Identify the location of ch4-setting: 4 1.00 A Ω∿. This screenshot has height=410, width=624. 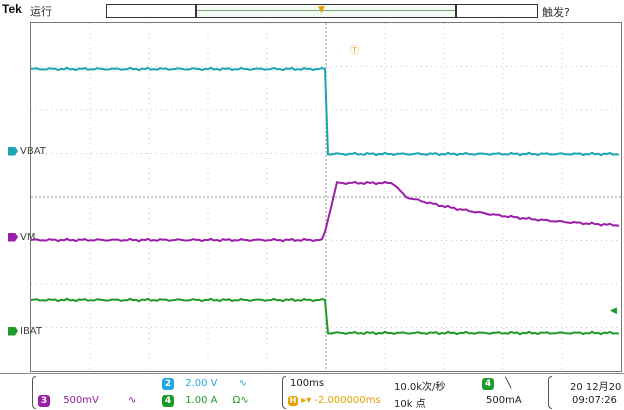
(205, 401).